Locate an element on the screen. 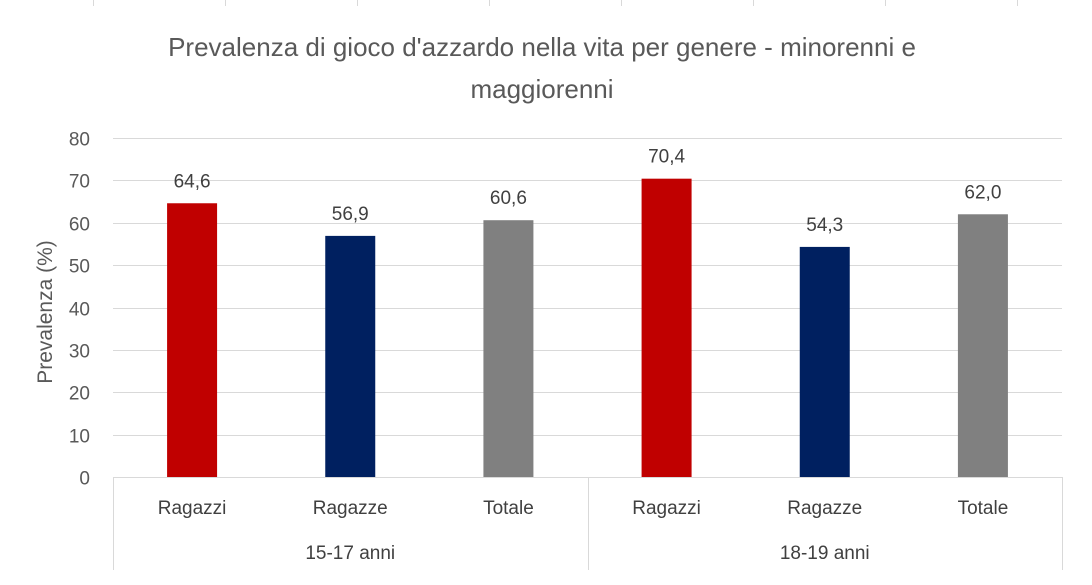 This screenshot has width=1092, height=585. bar-15-17-anni-ragazzi is located at coordinates (192, 340).